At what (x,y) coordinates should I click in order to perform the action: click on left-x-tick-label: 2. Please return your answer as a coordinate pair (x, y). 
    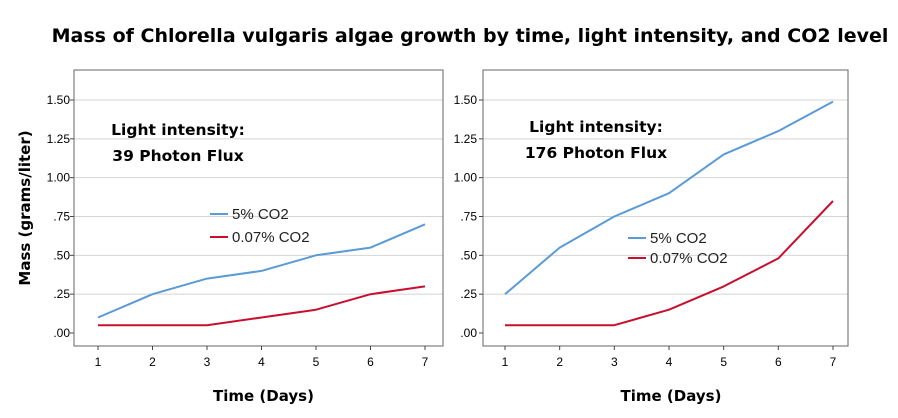
    Looking at the image, I should click on (152, 362).